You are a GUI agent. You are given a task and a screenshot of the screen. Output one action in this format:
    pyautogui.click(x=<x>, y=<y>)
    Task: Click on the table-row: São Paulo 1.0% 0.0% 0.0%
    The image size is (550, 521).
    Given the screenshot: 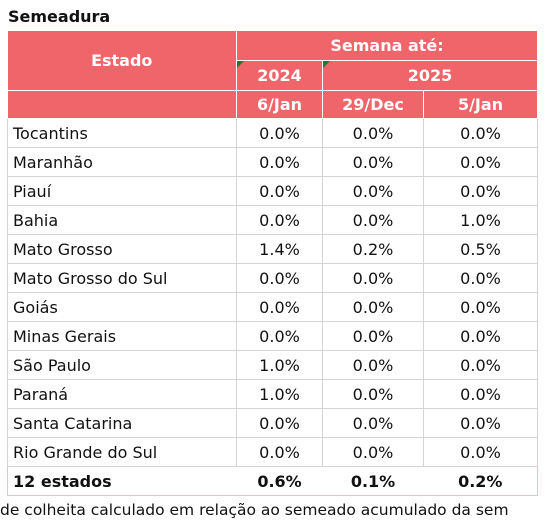 What is the action you would take?
    pyautogui.click(x=273, y=365)
    